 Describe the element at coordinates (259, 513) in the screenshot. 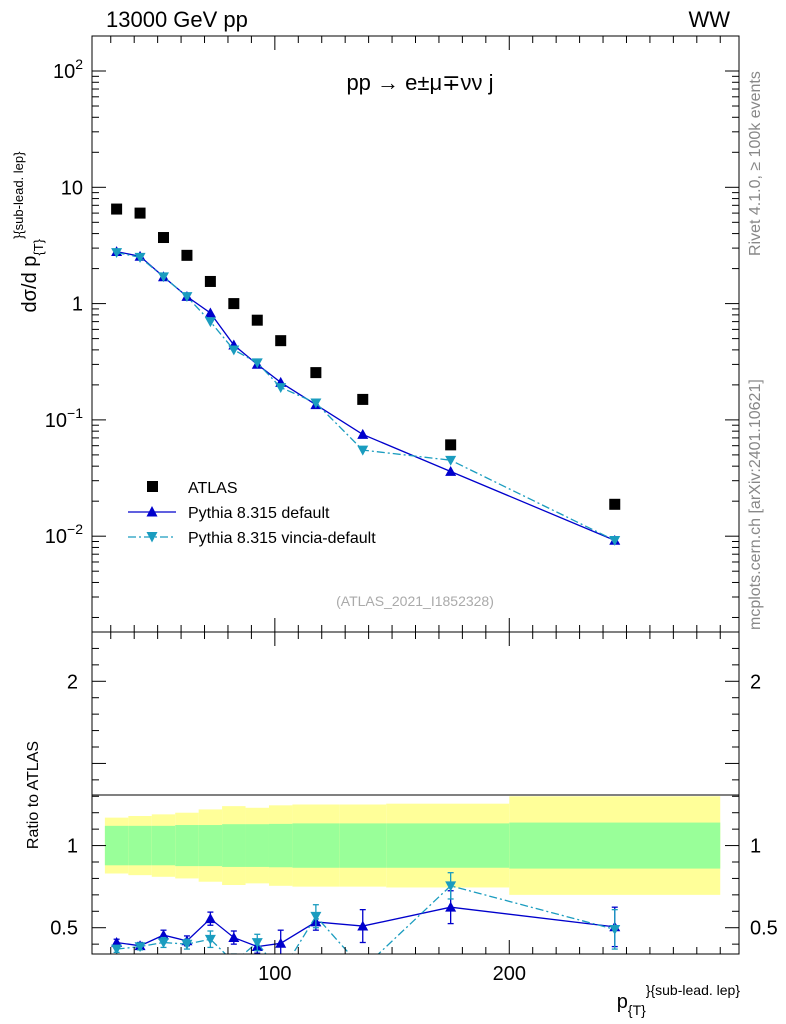

I see `legend-label-pythia-default: Pythia 8.315 default` at that location.